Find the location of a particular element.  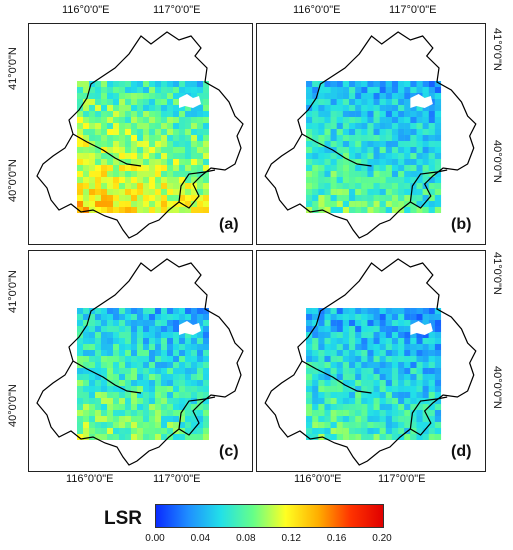

colorbar is located at coordinates (269, 516).